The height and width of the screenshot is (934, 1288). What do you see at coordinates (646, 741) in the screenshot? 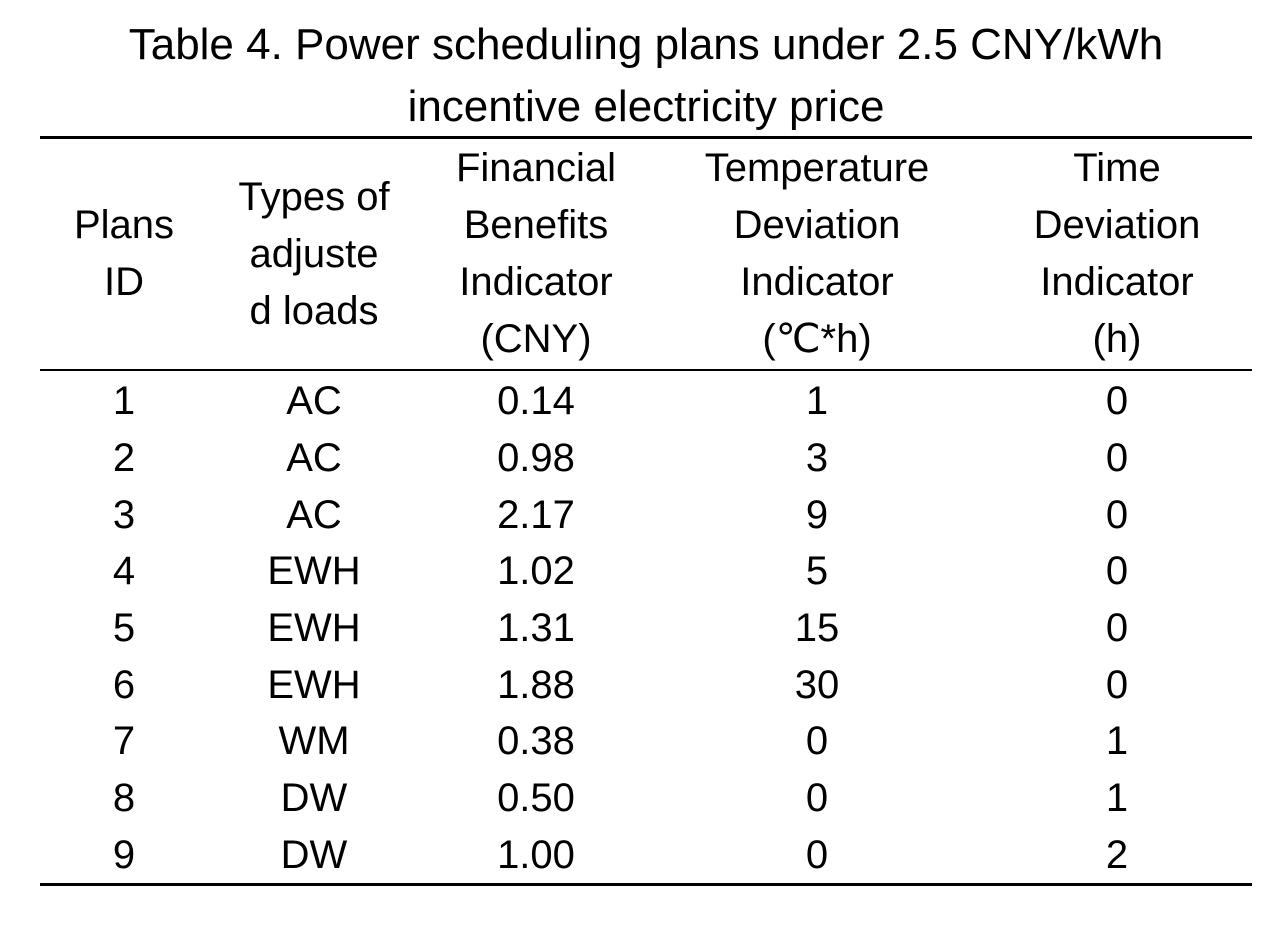
I see `table-row: 7 WM 0.38 0 1` at bounding box center [646, 741].